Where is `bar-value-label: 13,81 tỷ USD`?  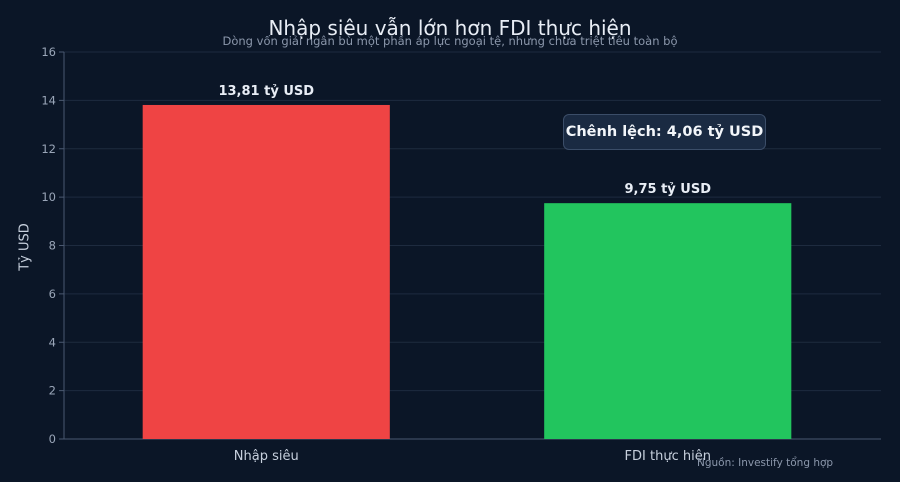 bar-value-label: 13,81 tỷ USD is located at coordinates (266, 91).